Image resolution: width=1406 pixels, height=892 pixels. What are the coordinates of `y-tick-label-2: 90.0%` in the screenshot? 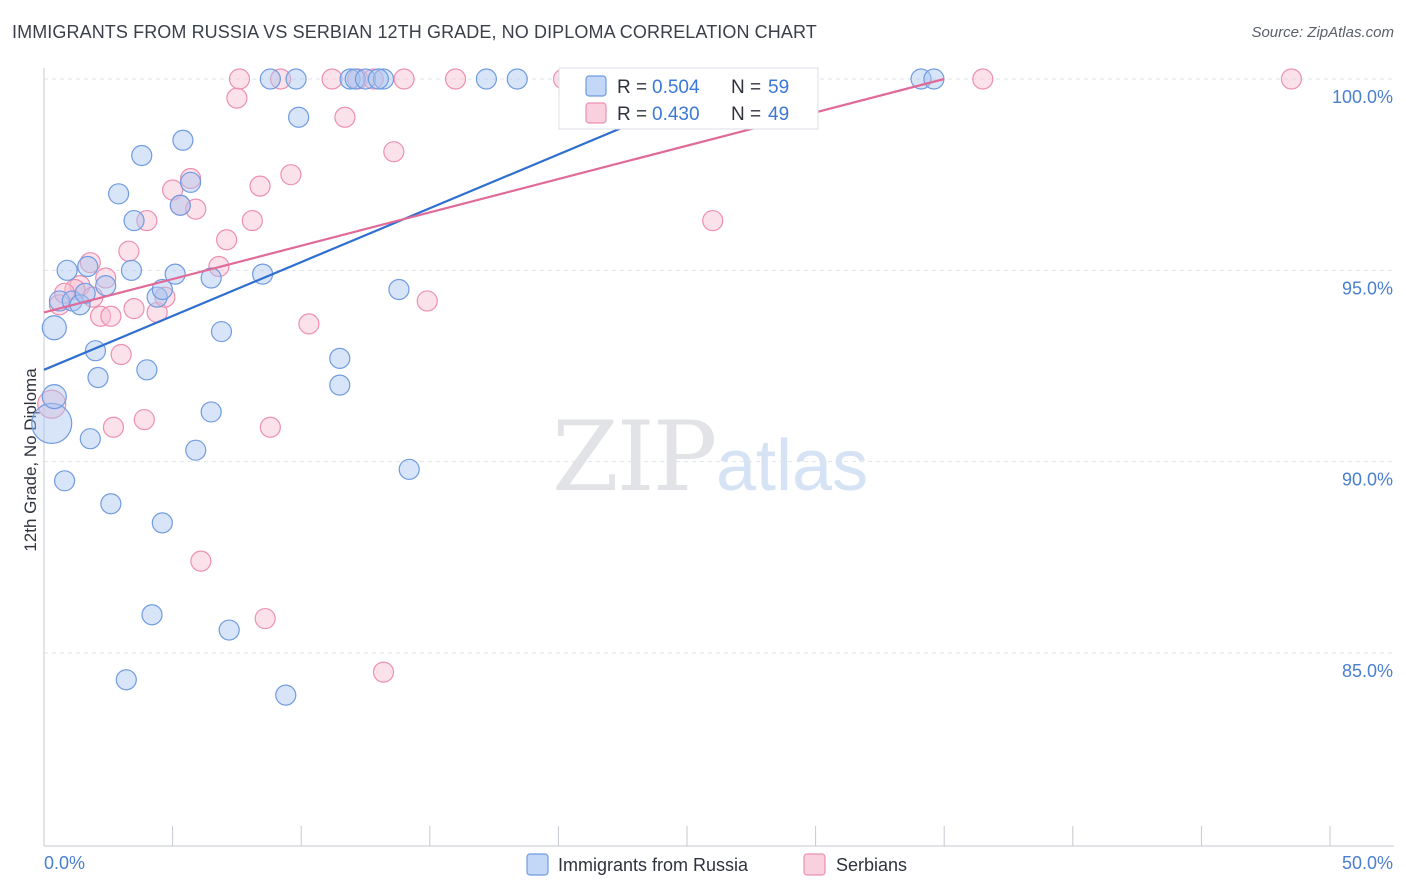 It's located at (1367, 480).